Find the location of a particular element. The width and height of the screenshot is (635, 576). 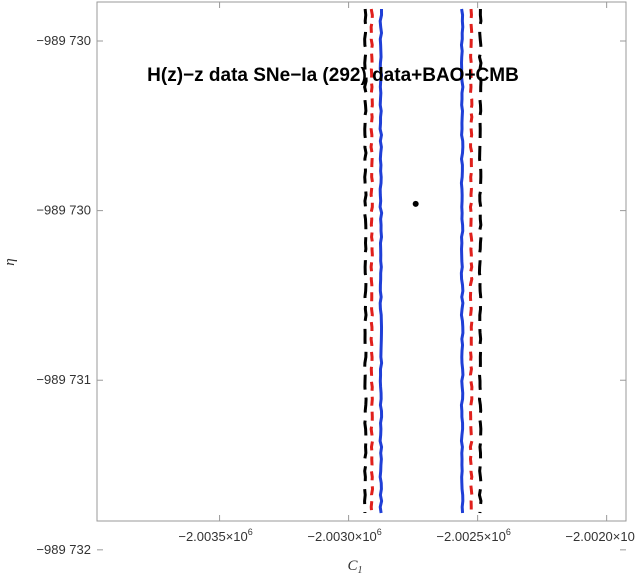

contour-2-right is located at coordinates (471, 261).